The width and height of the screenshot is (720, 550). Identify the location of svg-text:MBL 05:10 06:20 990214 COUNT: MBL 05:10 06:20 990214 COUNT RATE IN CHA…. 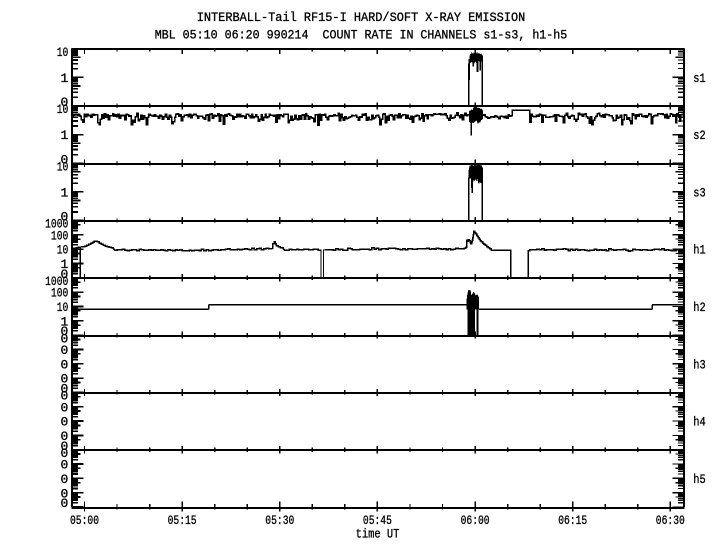
(361, 34).